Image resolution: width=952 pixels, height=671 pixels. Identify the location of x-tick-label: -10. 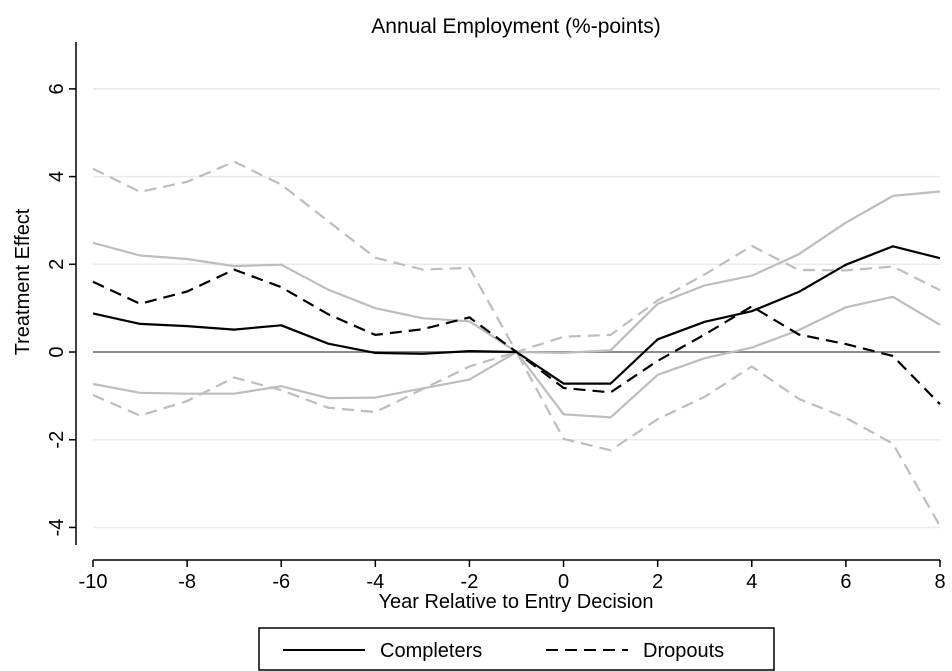
(93, 582).